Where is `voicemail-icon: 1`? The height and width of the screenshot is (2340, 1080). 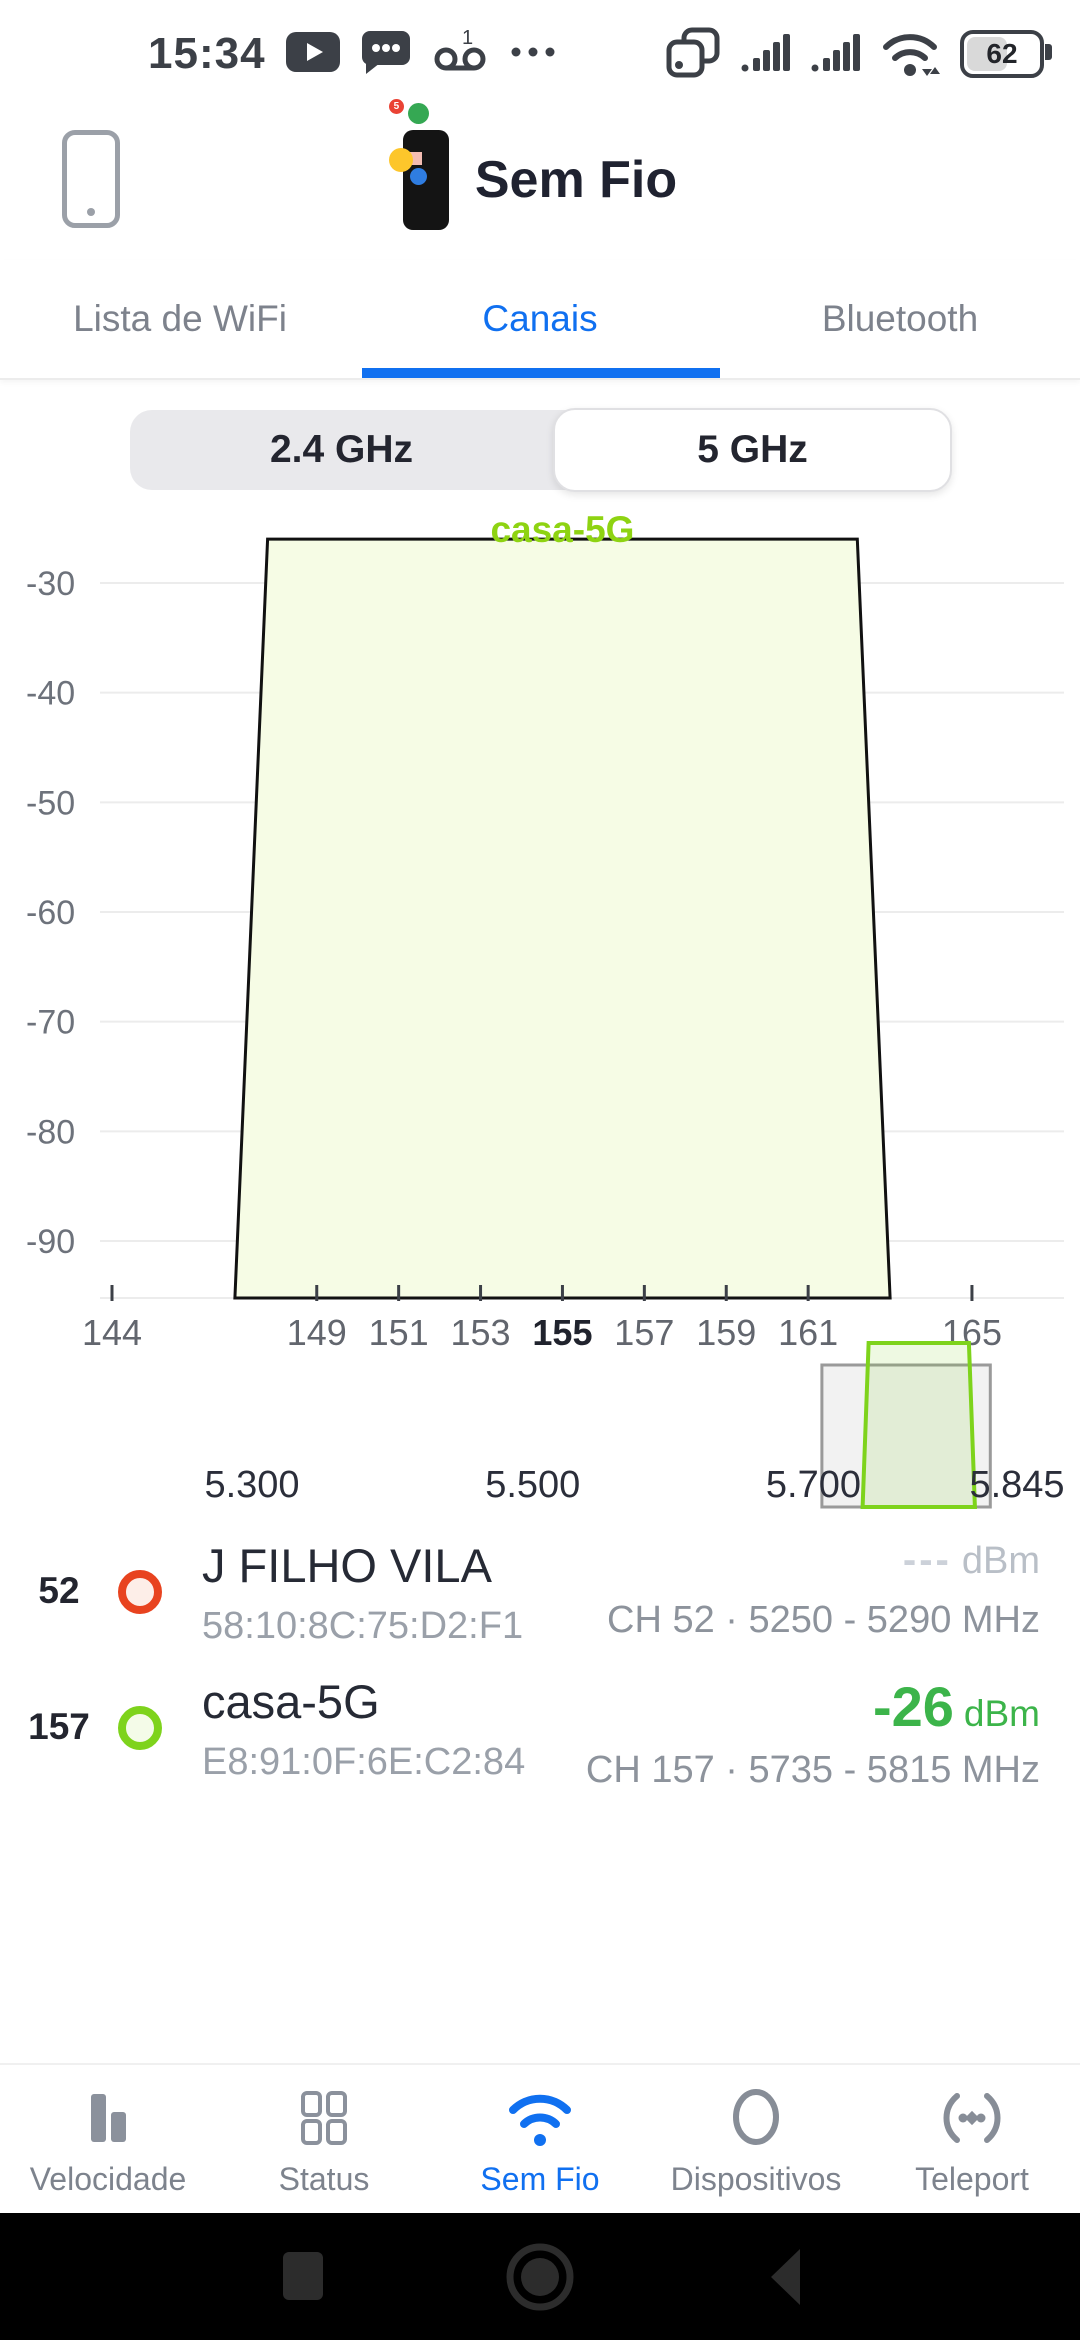
voicemail-icon: 1 is located at coordinates (461, 53).